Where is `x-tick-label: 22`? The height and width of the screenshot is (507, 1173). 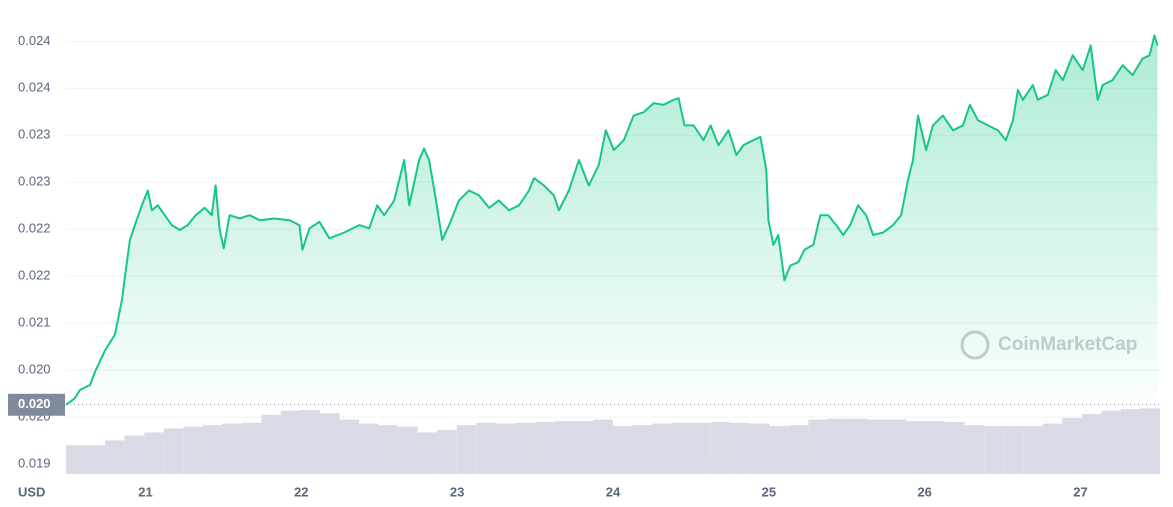 x-tick-label: 22 is located at coordinates (301, 491).